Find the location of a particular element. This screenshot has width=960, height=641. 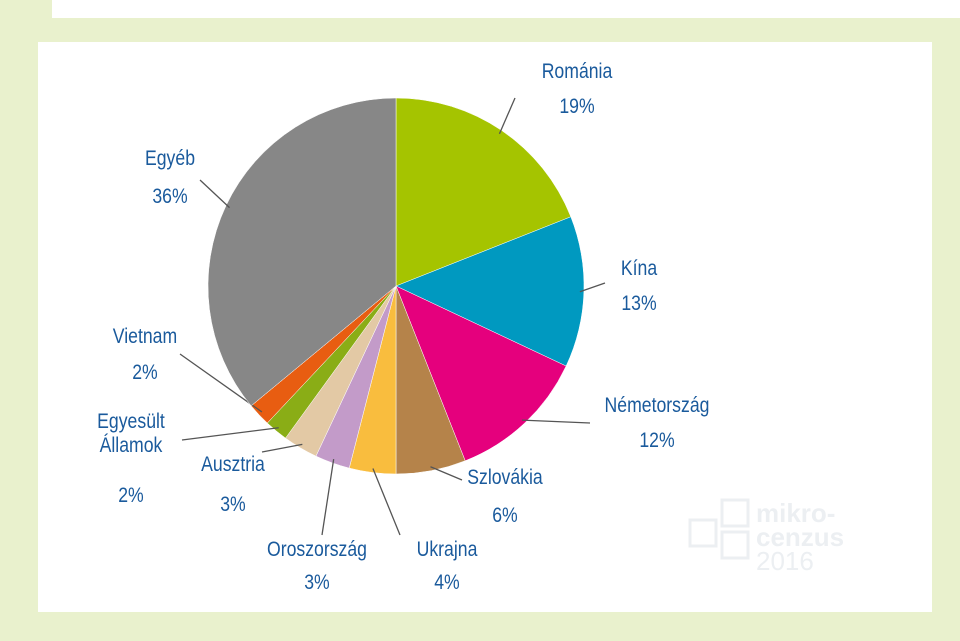

watermark-text: 2016 is located at coordinates (785, 561).